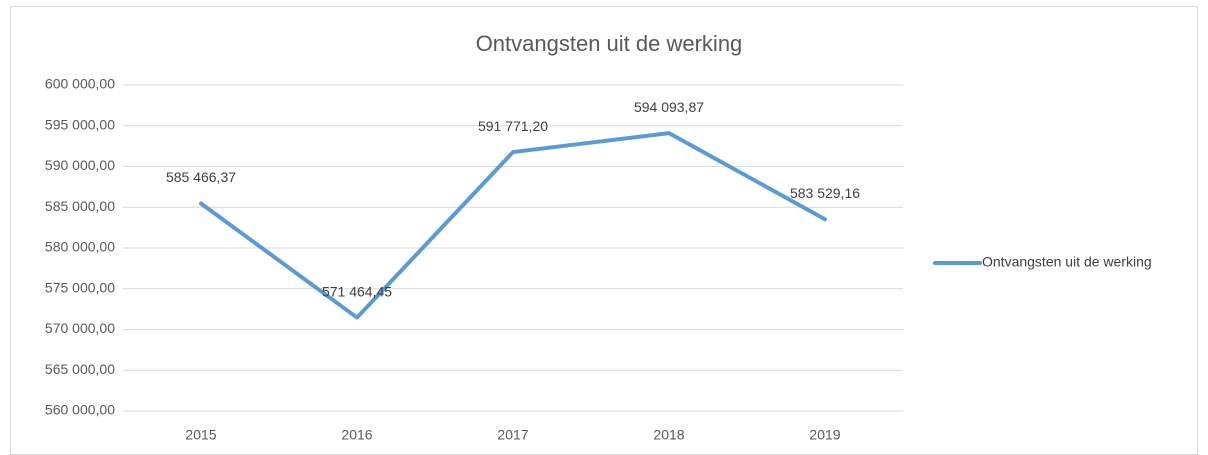  What do you see at coordinates (824, 435) in the screenshot?
I see `x-tick-label: 2019` at bounding box center [824, 435].